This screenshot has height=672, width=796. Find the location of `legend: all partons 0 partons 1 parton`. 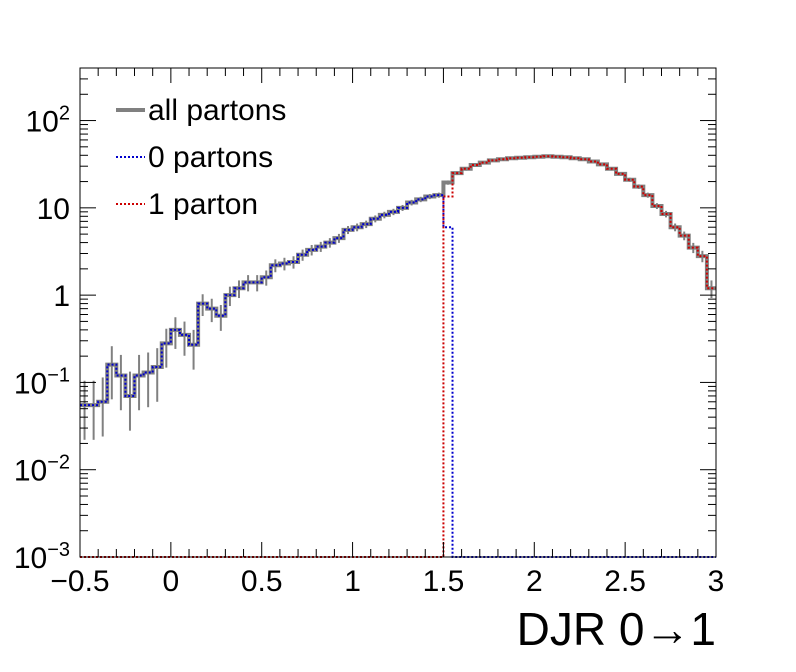

legend: all partons 0 partons 1 parton is located at coordinates (201, 157).